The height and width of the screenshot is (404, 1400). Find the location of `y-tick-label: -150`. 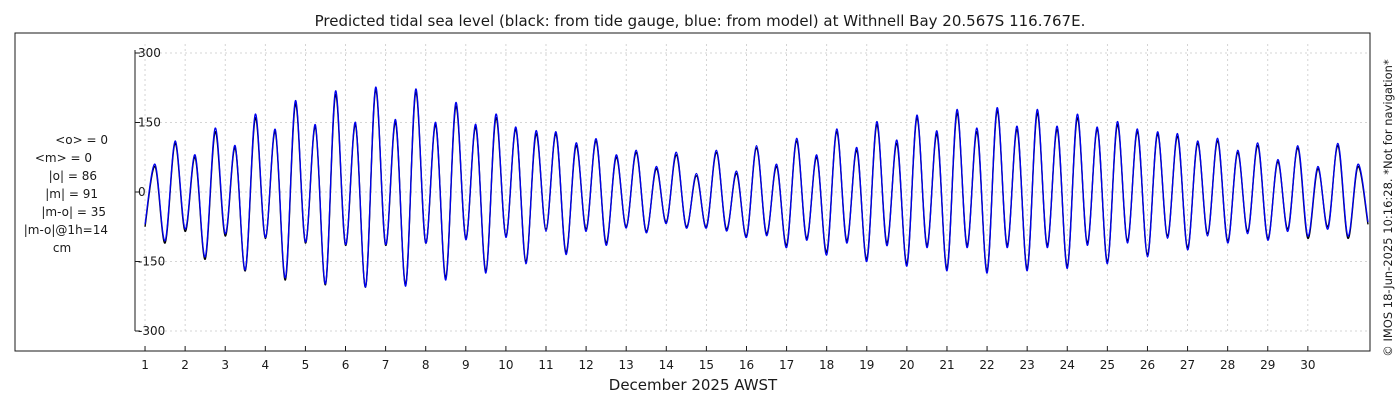

y-tick-label: -150 is located at coordinates (151, 262).